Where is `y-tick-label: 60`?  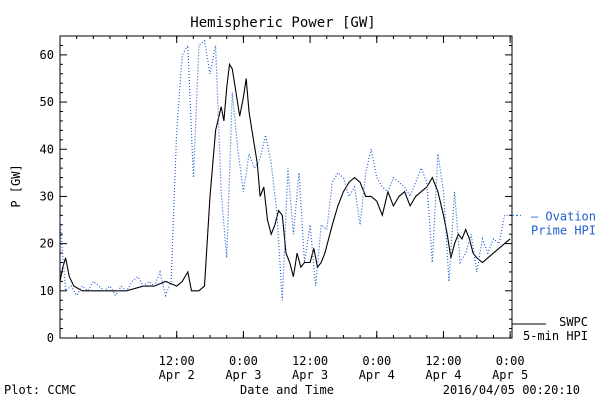 y-tick-label: 60 is located at coordinates (47, 55).